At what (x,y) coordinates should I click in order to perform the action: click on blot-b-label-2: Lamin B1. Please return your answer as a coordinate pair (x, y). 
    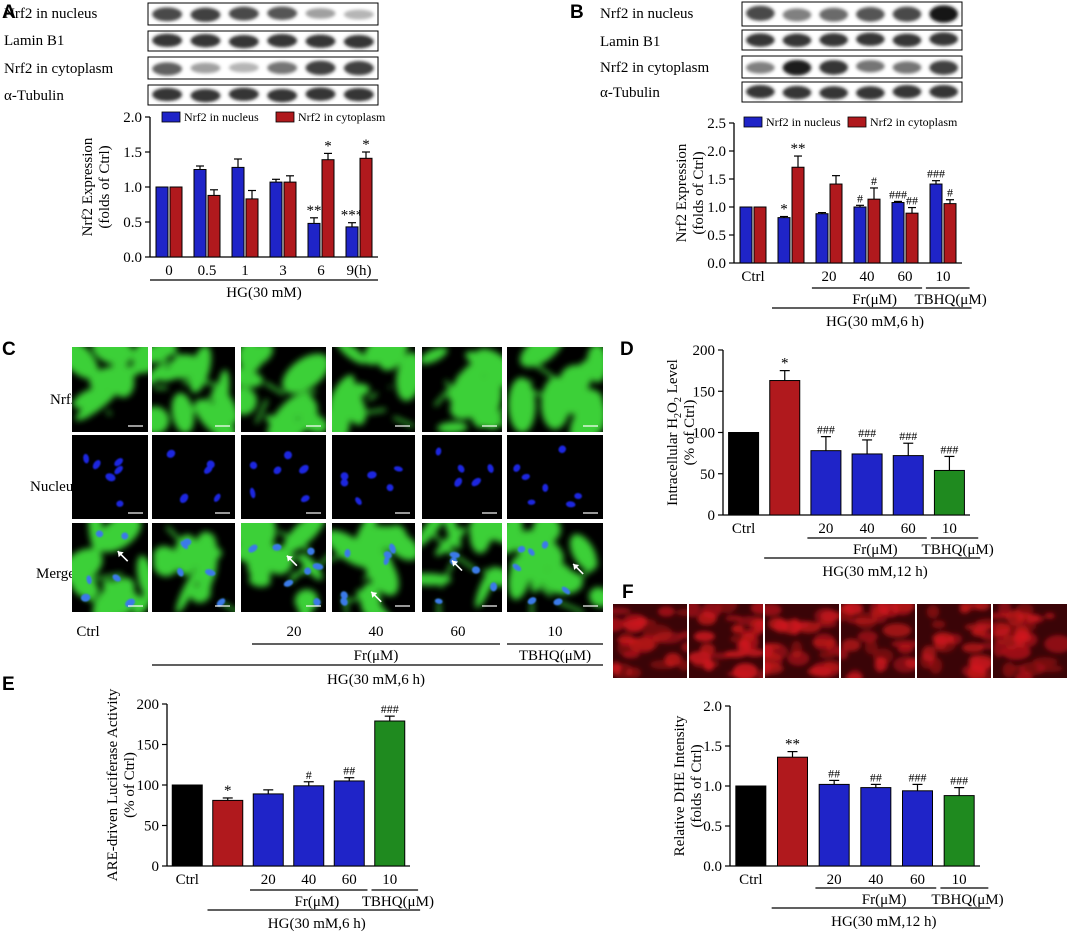
    Looking at the image, I should click on (630, 42).